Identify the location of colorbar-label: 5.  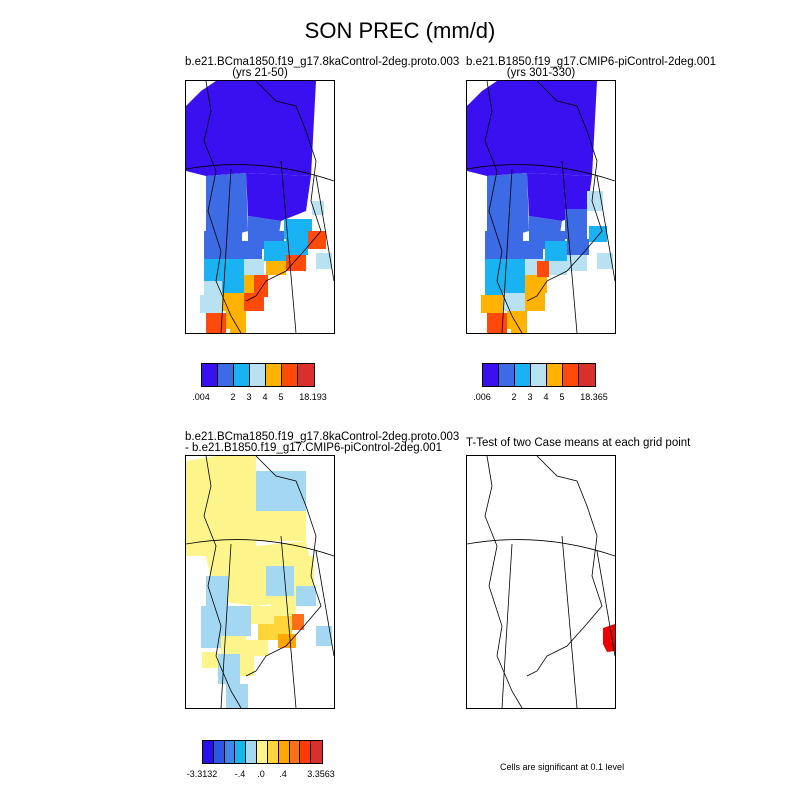
(281, 397).